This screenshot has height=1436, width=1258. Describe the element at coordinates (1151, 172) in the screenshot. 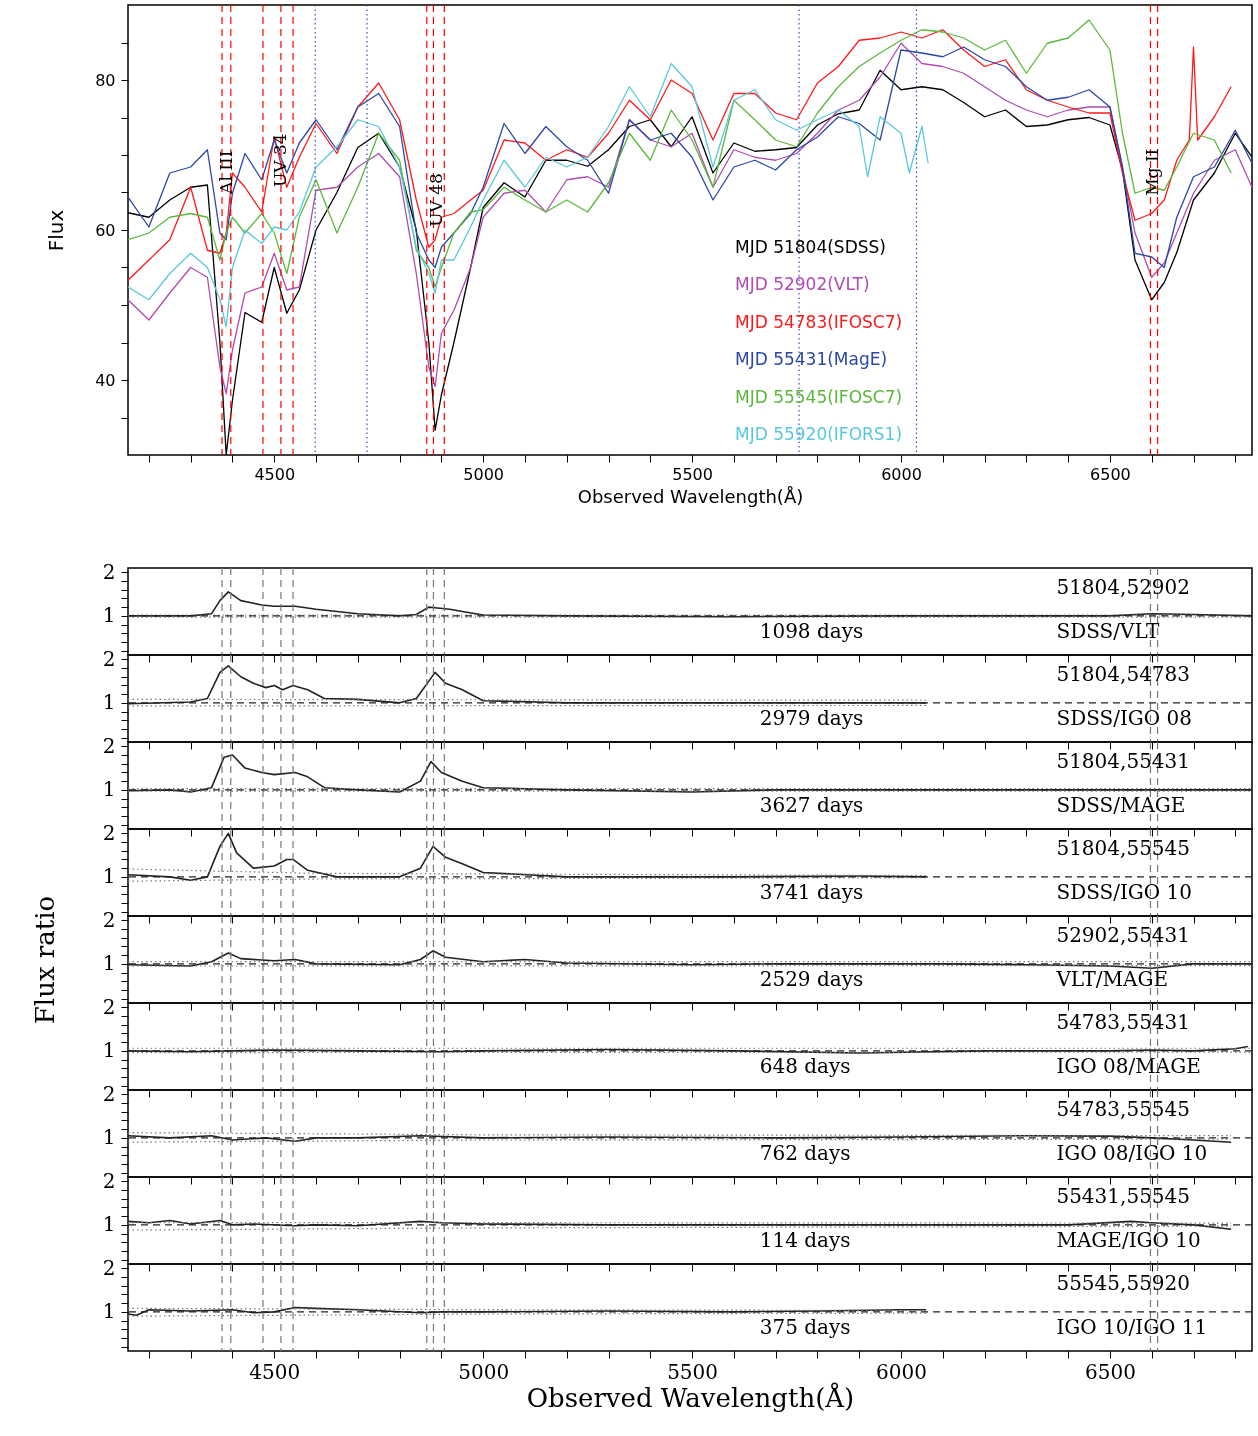

I see `annotation: Mg II` at that location.